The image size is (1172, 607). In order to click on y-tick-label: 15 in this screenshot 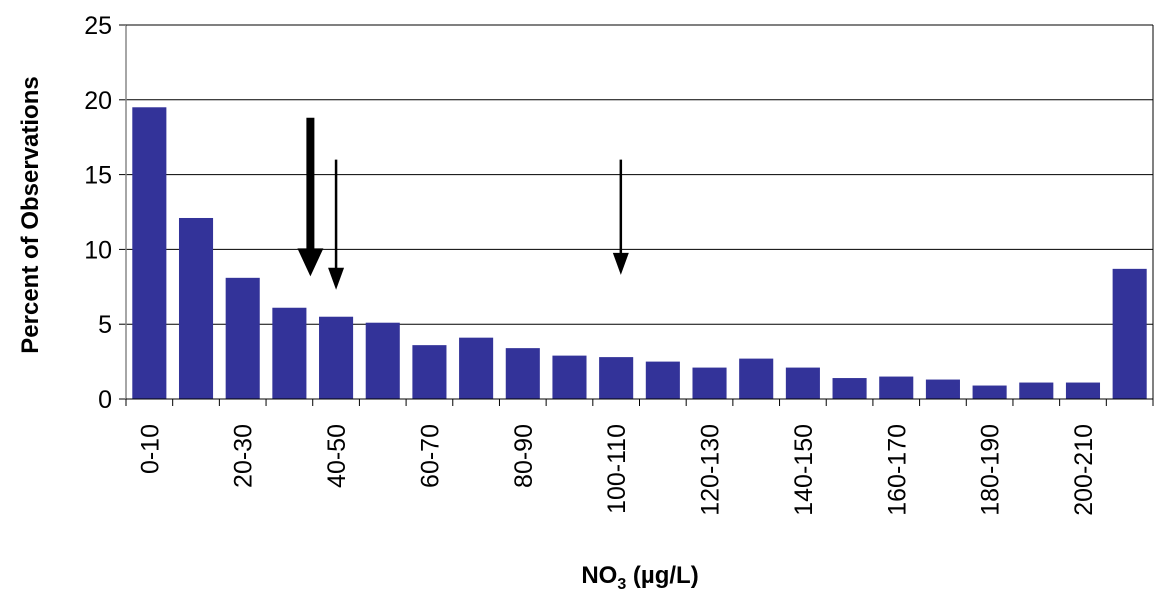, I will do `click(98, 176)`.